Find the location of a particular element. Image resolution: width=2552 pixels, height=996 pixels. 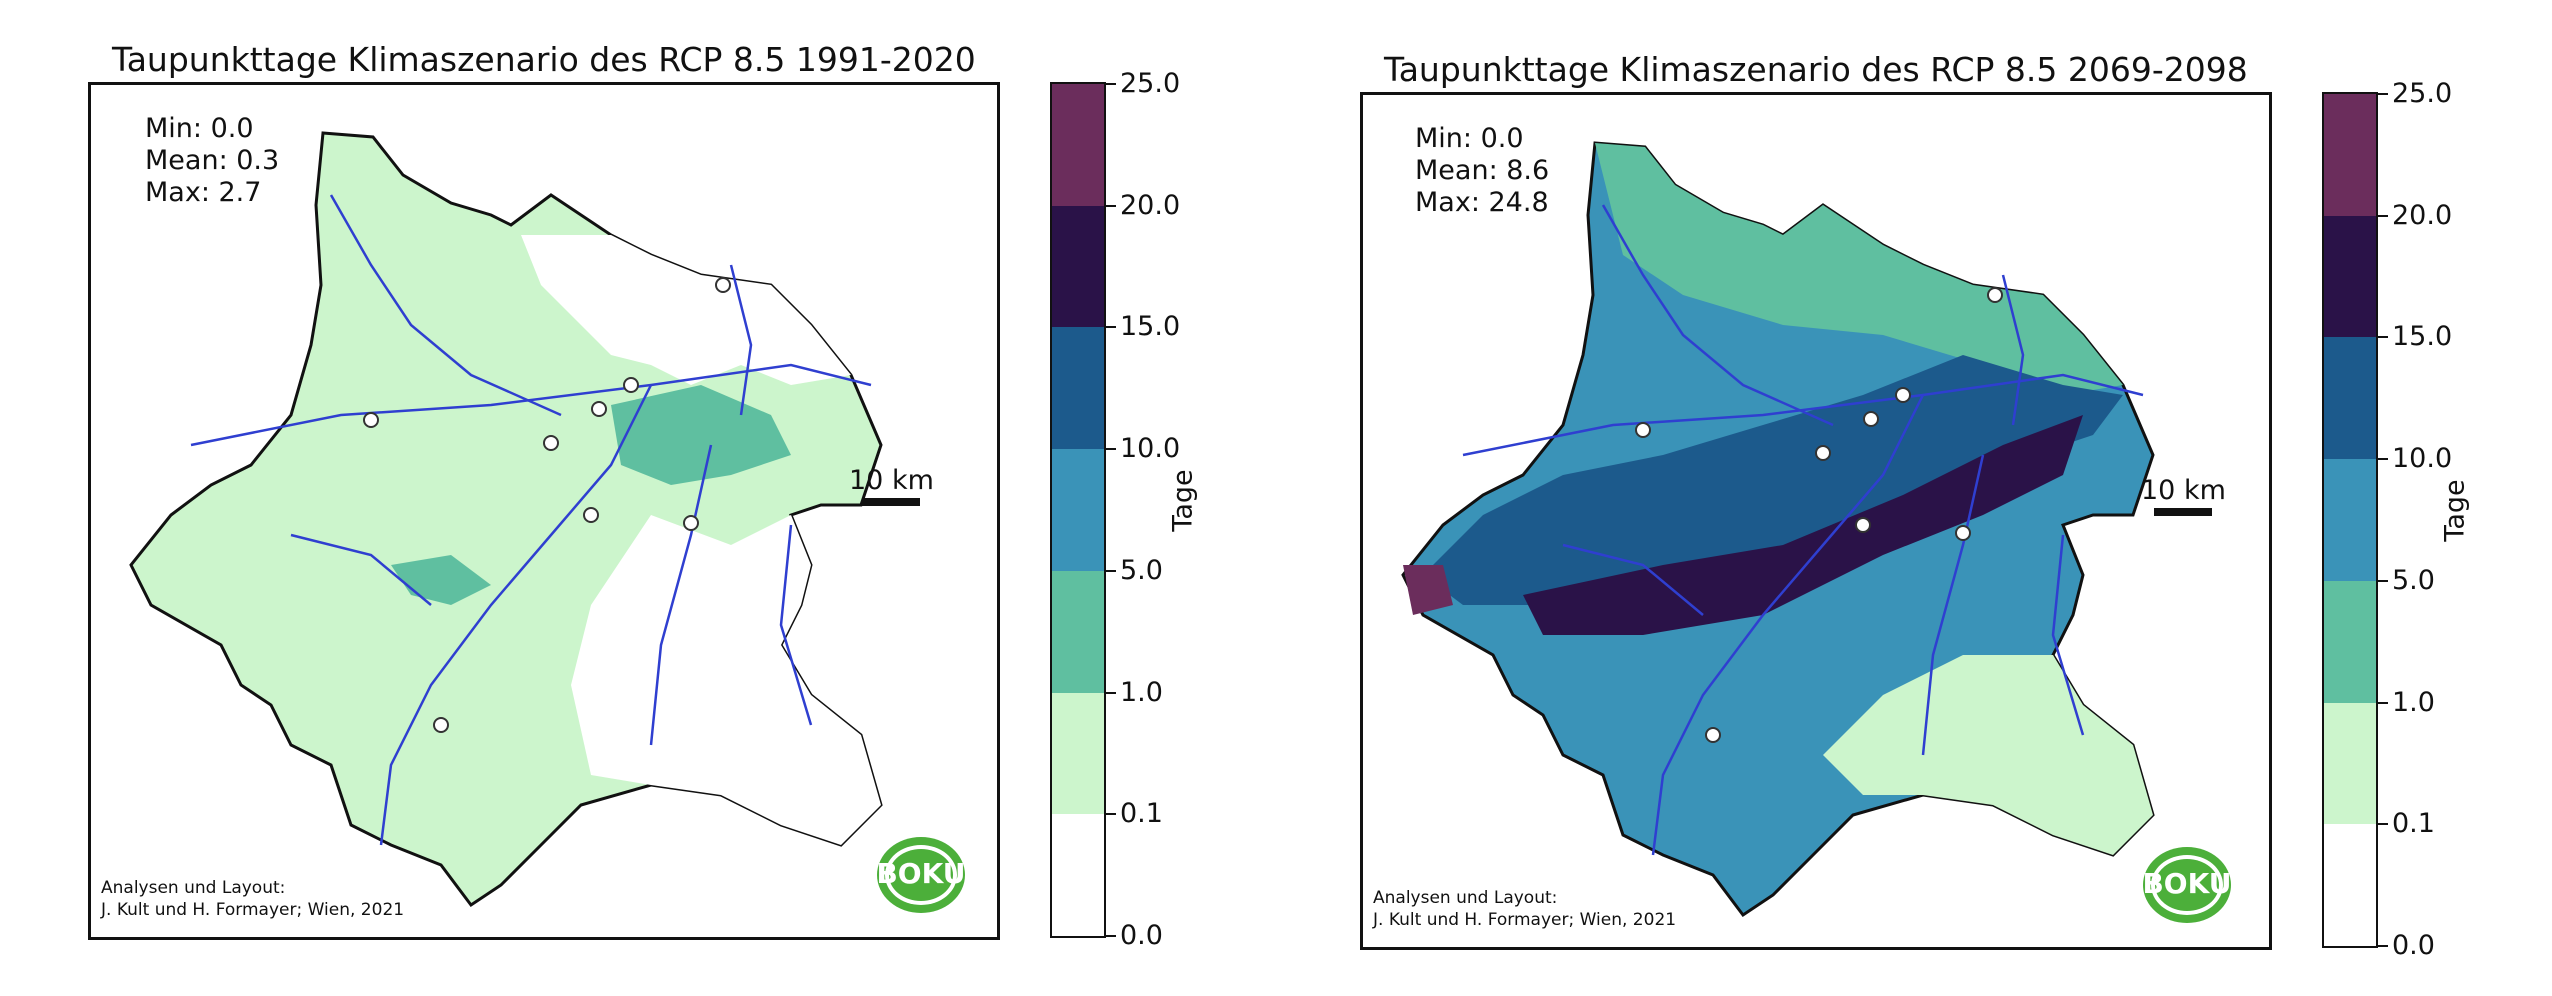

stats-box: Min: 0.0 Mean: 0.3 Max: 2.7 is located at coordinates (212, 161).